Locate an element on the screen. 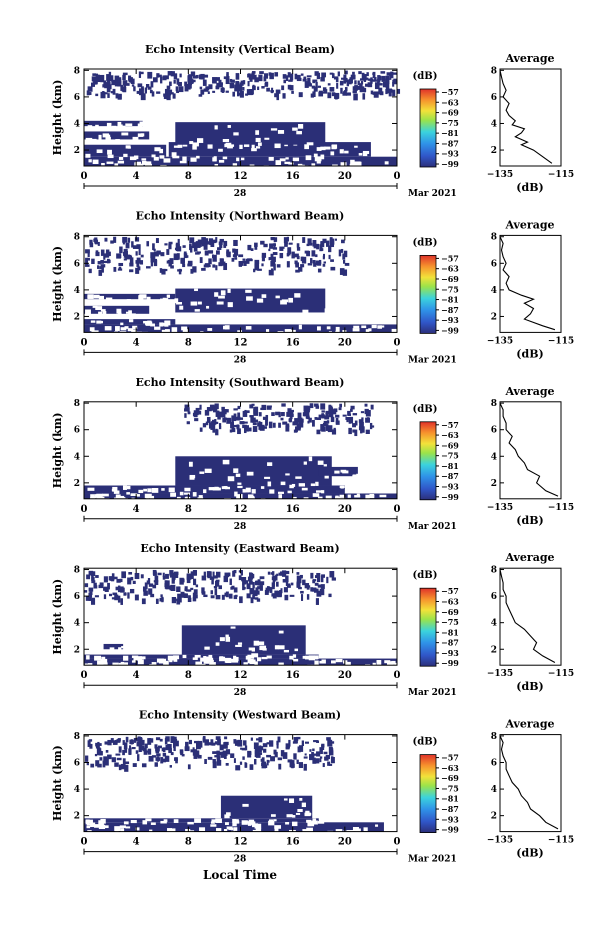  colorbar-unit: (dB) is located at coordinates (425, 575).